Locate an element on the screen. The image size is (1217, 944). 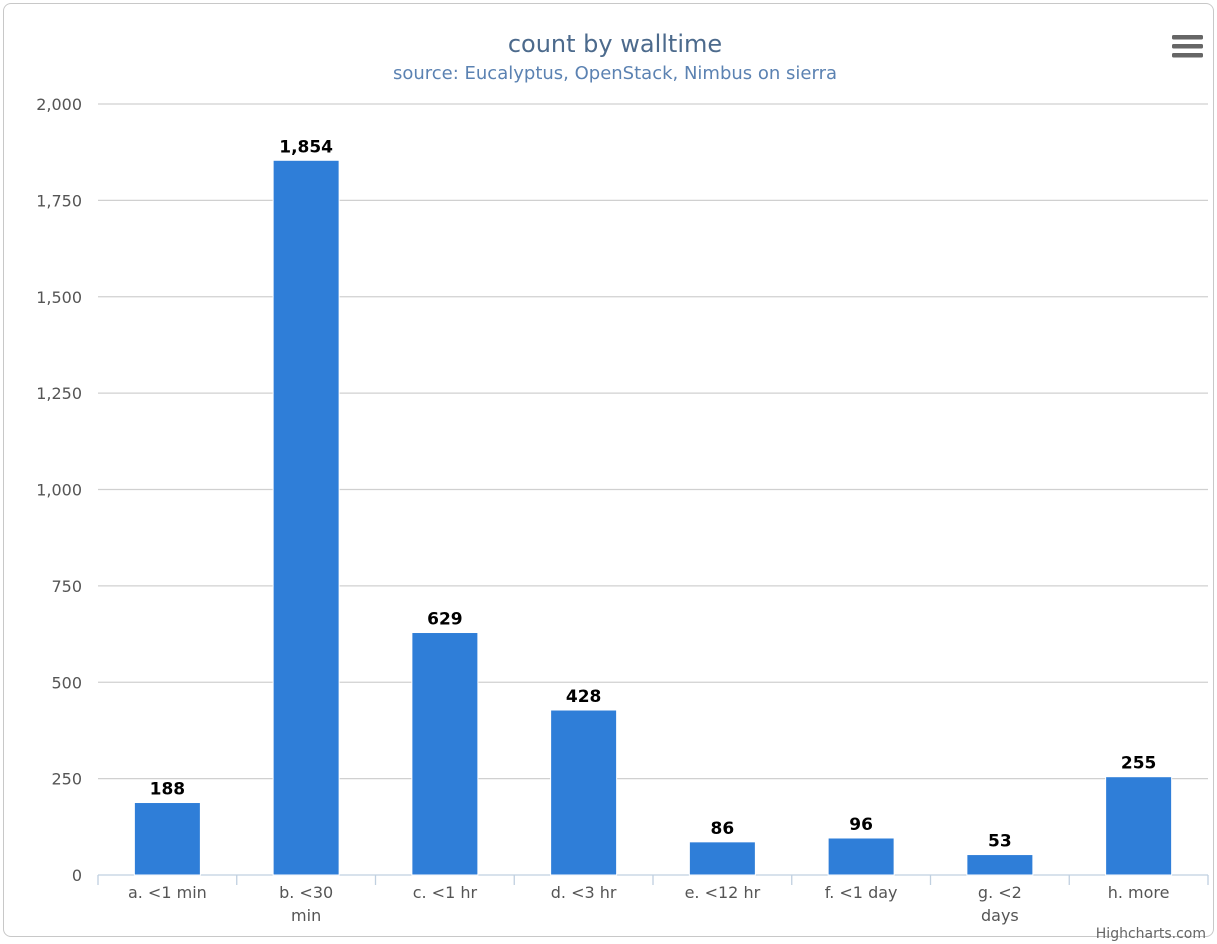
x-tick-label: b. <30 min is located at coordinates (306, 904).